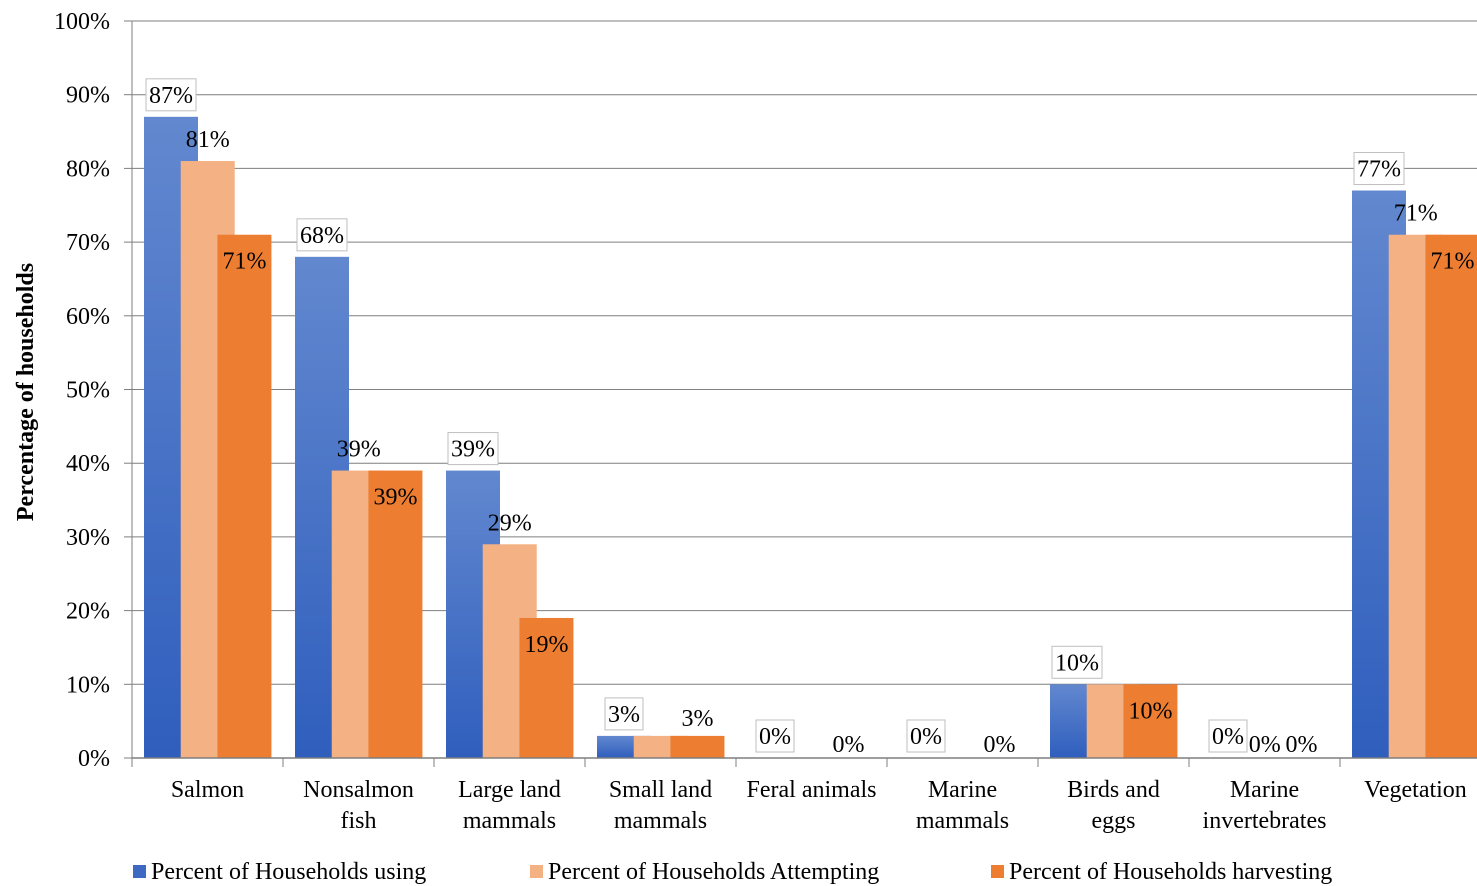 The image size is (1477, 886). I want to click on y-tick-label: 20%, so click(88, 612).